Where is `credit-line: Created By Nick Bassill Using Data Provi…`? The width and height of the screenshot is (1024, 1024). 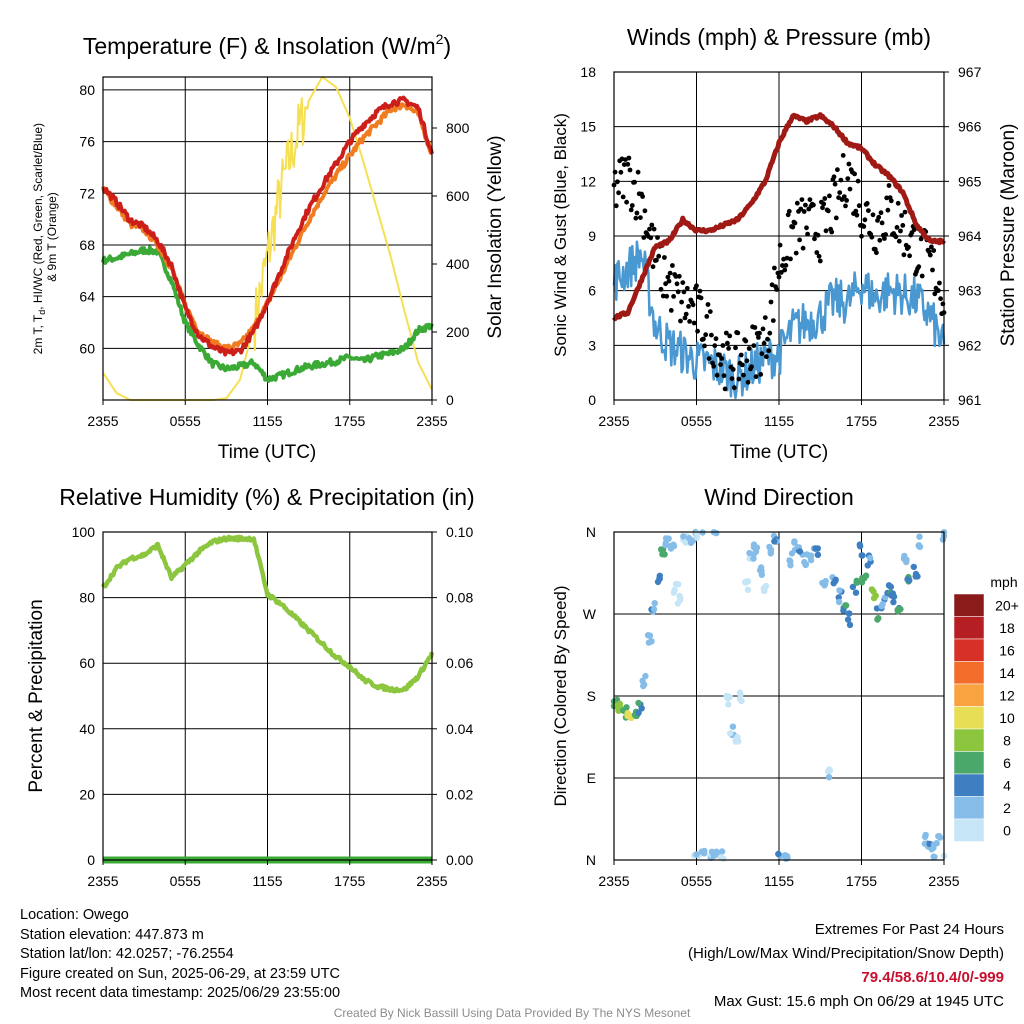 credit-line: Created By Nick Bassill Using Data Provi… is located at coordinates (512, 1013).